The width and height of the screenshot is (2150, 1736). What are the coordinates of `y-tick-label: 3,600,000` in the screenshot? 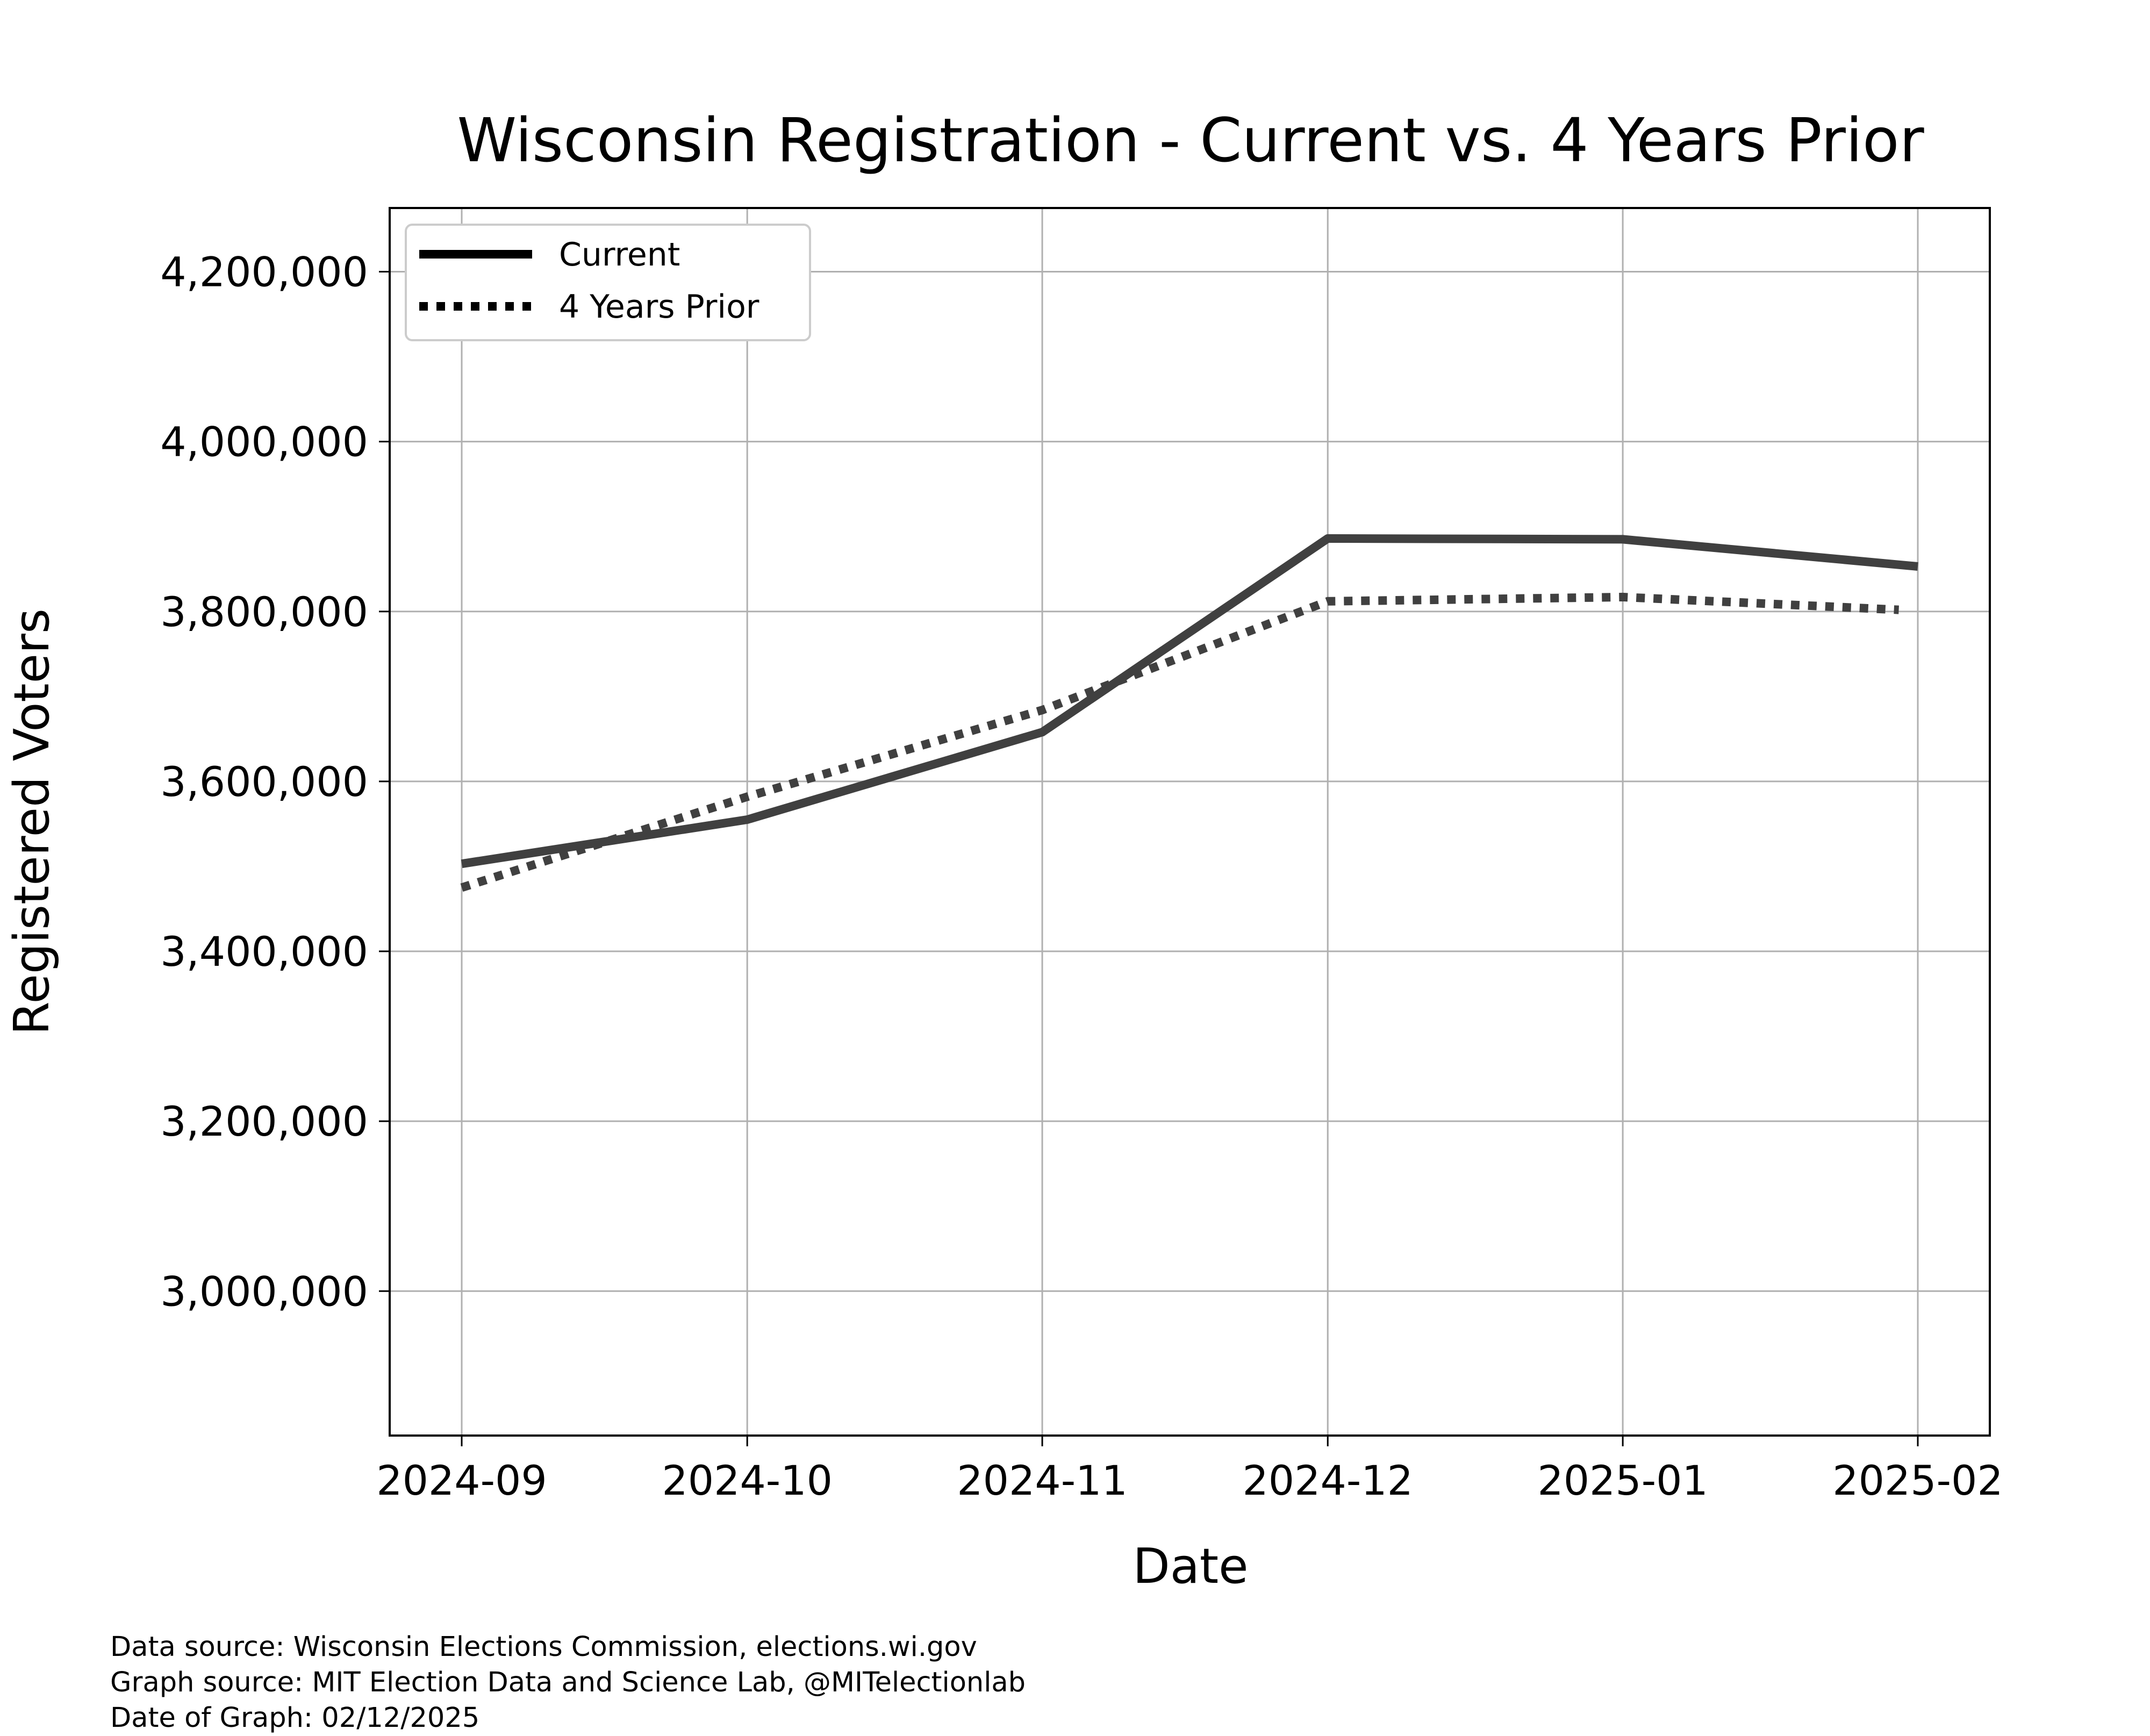 It's located at (264, 782).